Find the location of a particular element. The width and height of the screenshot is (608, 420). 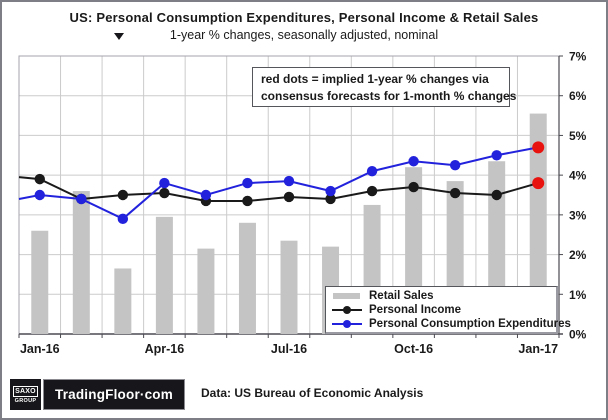

logo-speech-tail-icon is located at coordinates (119, 36).